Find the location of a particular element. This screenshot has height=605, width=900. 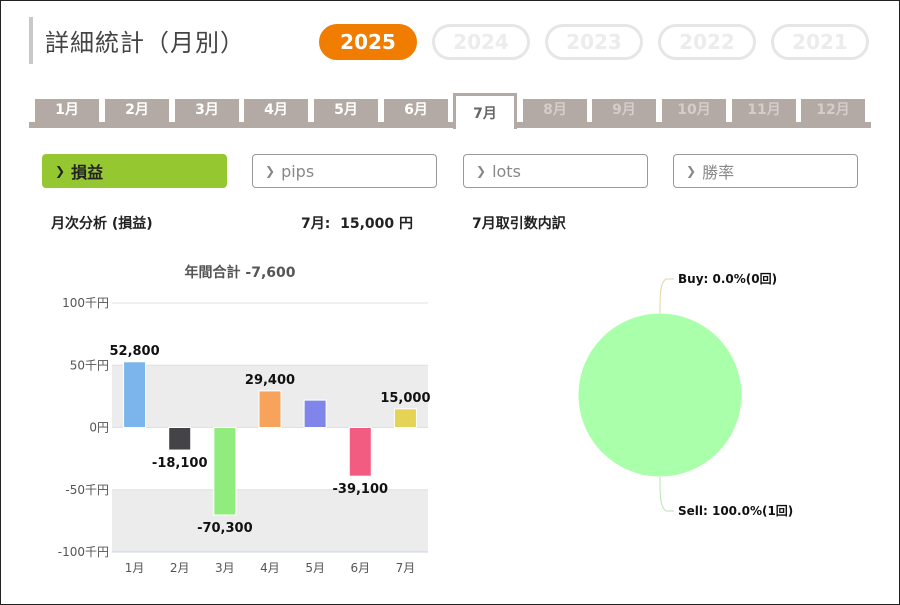

plot-band is located at coordinates (270, 520).